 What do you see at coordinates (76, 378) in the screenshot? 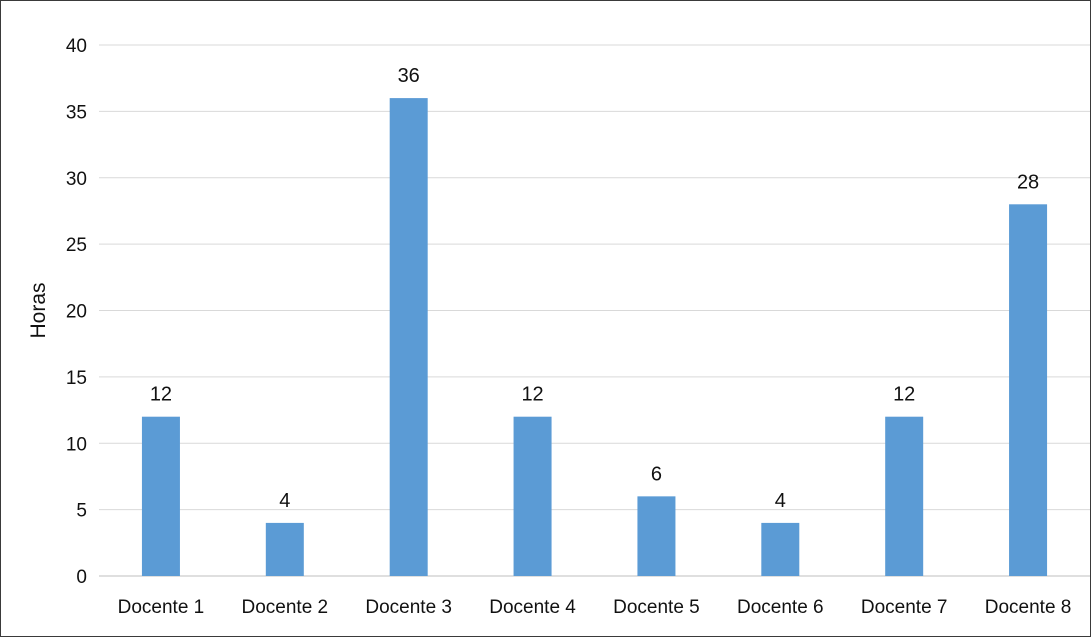
I see `y-tick-label: 15` at bounding box center [76, 378].